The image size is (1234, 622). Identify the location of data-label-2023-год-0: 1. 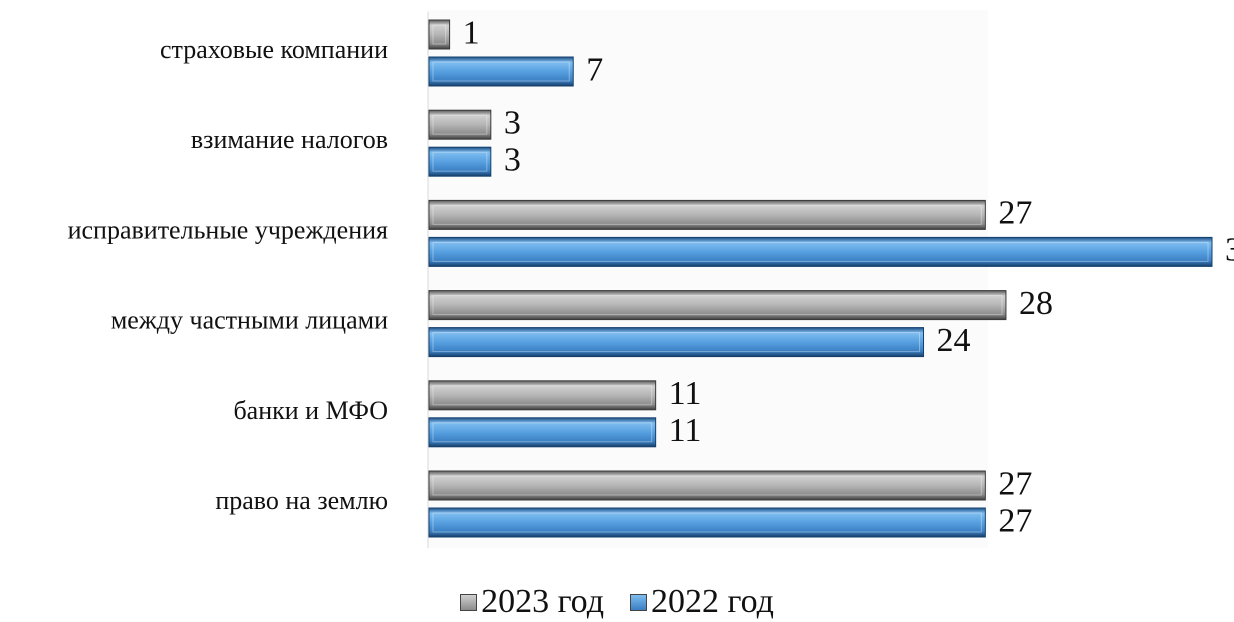
(471, 32).